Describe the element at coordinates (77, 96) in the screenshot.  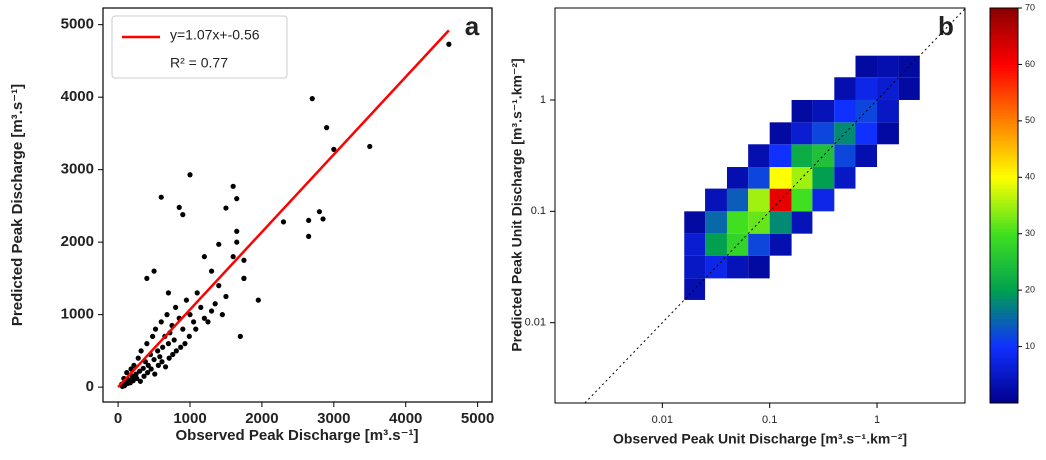
I see `y-tick-label: 4000` at that location.